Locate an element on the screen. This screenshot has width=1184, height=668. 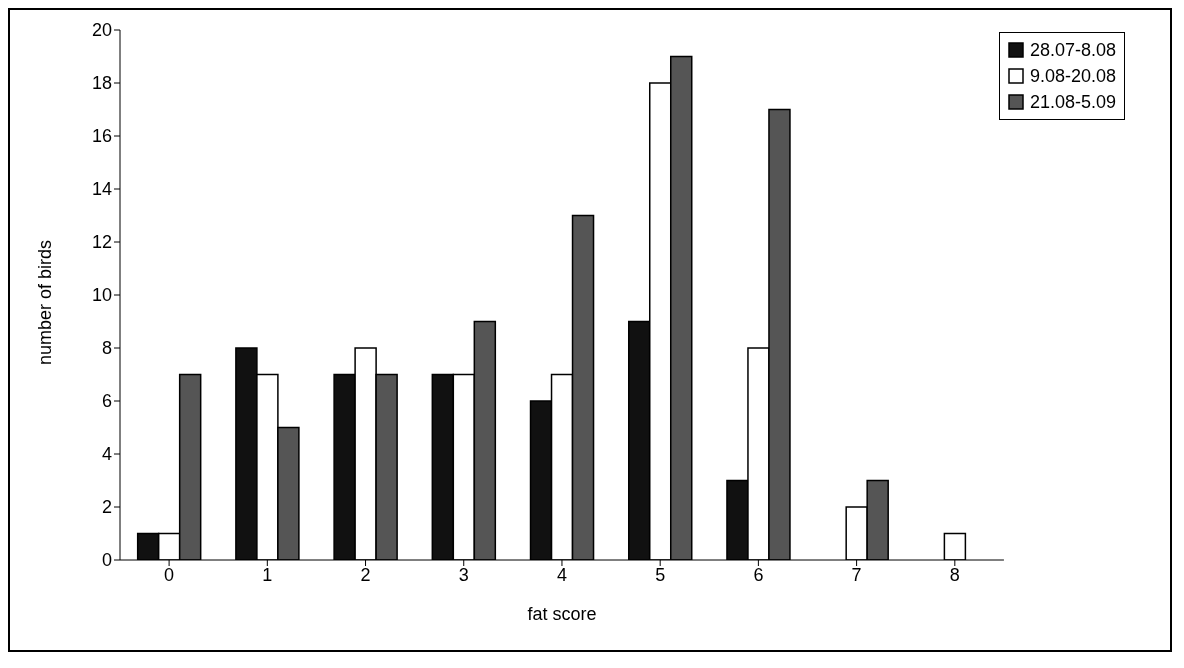
legend-label: 21.08-5.09 is located at coordinates (1072, 102).